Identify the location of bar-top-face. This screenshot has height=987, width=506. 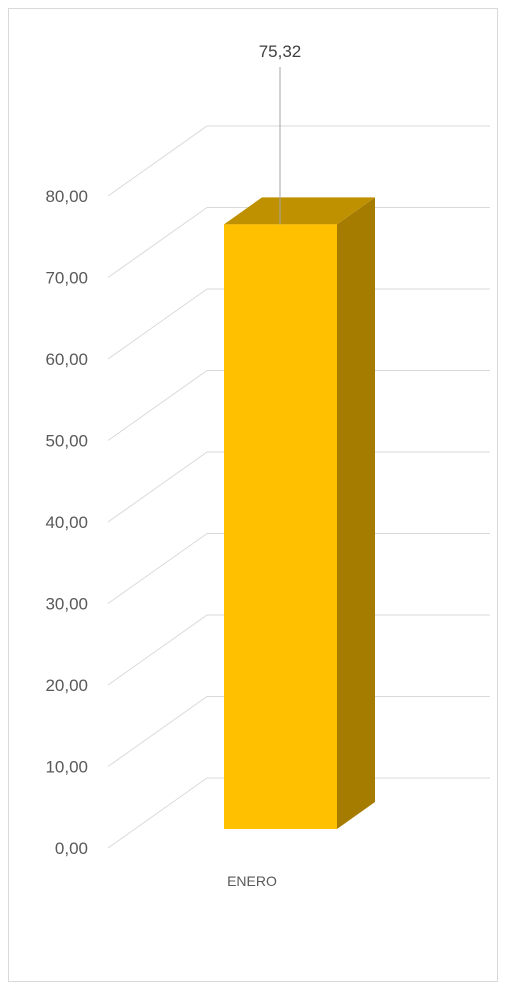
(299, 211).